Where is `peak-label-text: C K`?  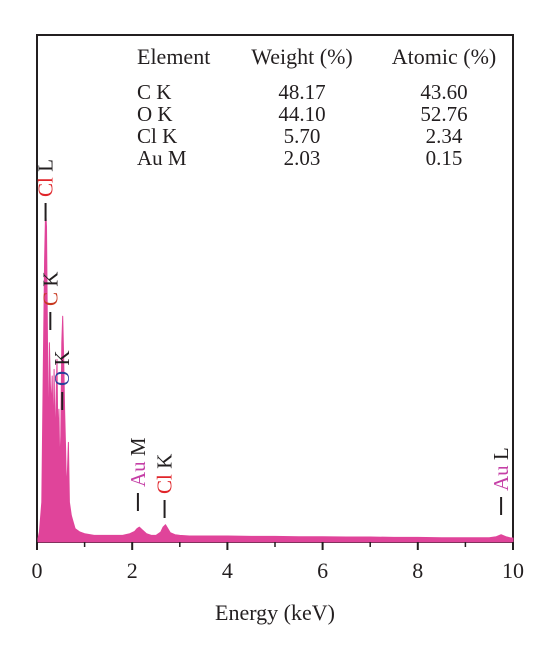 peak-label-text: C K is located at coordinates (50, 289).